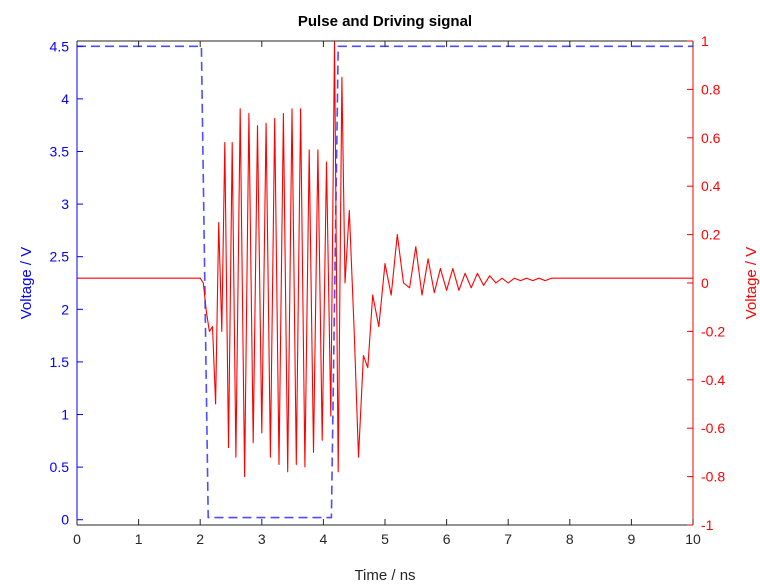 Image resolution: width=760 pixels, height=586 pixels. What do you see at coordinates (632, 539) in the screenshot?
I see `x-tick-label: 9` at bounding box center [632, 539].